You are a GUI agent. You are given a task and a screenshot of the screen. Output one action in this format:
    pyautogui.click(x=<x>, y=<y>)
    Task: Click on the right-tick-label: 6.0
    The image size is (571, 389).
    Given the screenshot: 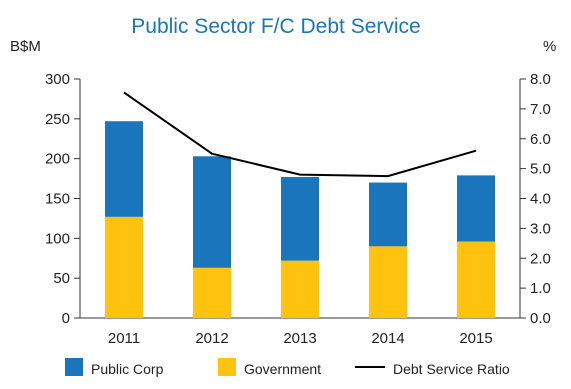 What is the action you would take?
    pyautogui.click(x=540, y=139)
    